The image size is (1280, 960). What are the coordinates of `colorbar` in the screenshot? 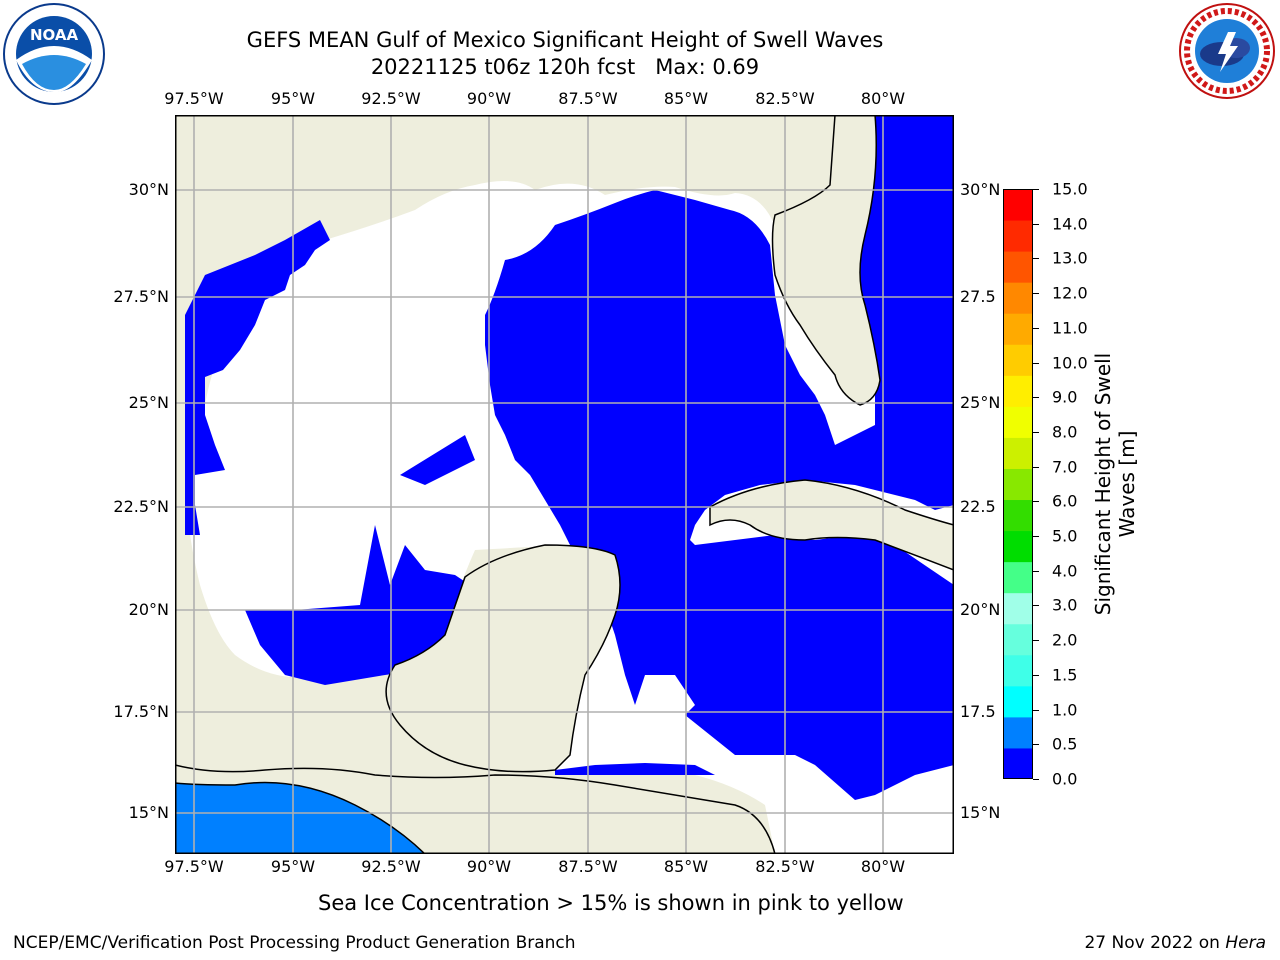 It's located at (1018, 484).